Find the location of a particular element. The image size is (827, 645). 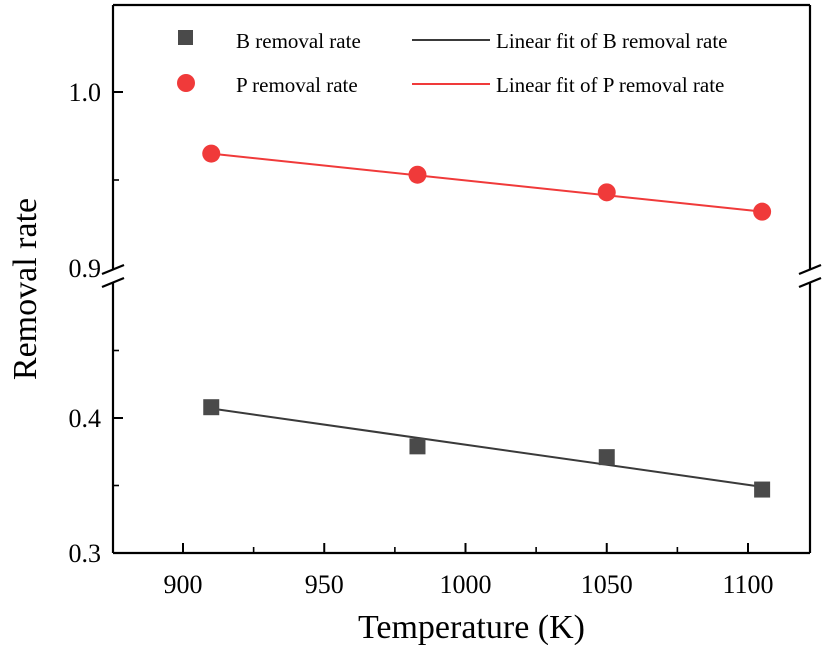

x-tick-label: 1100 is located at coordinates (747, 584).